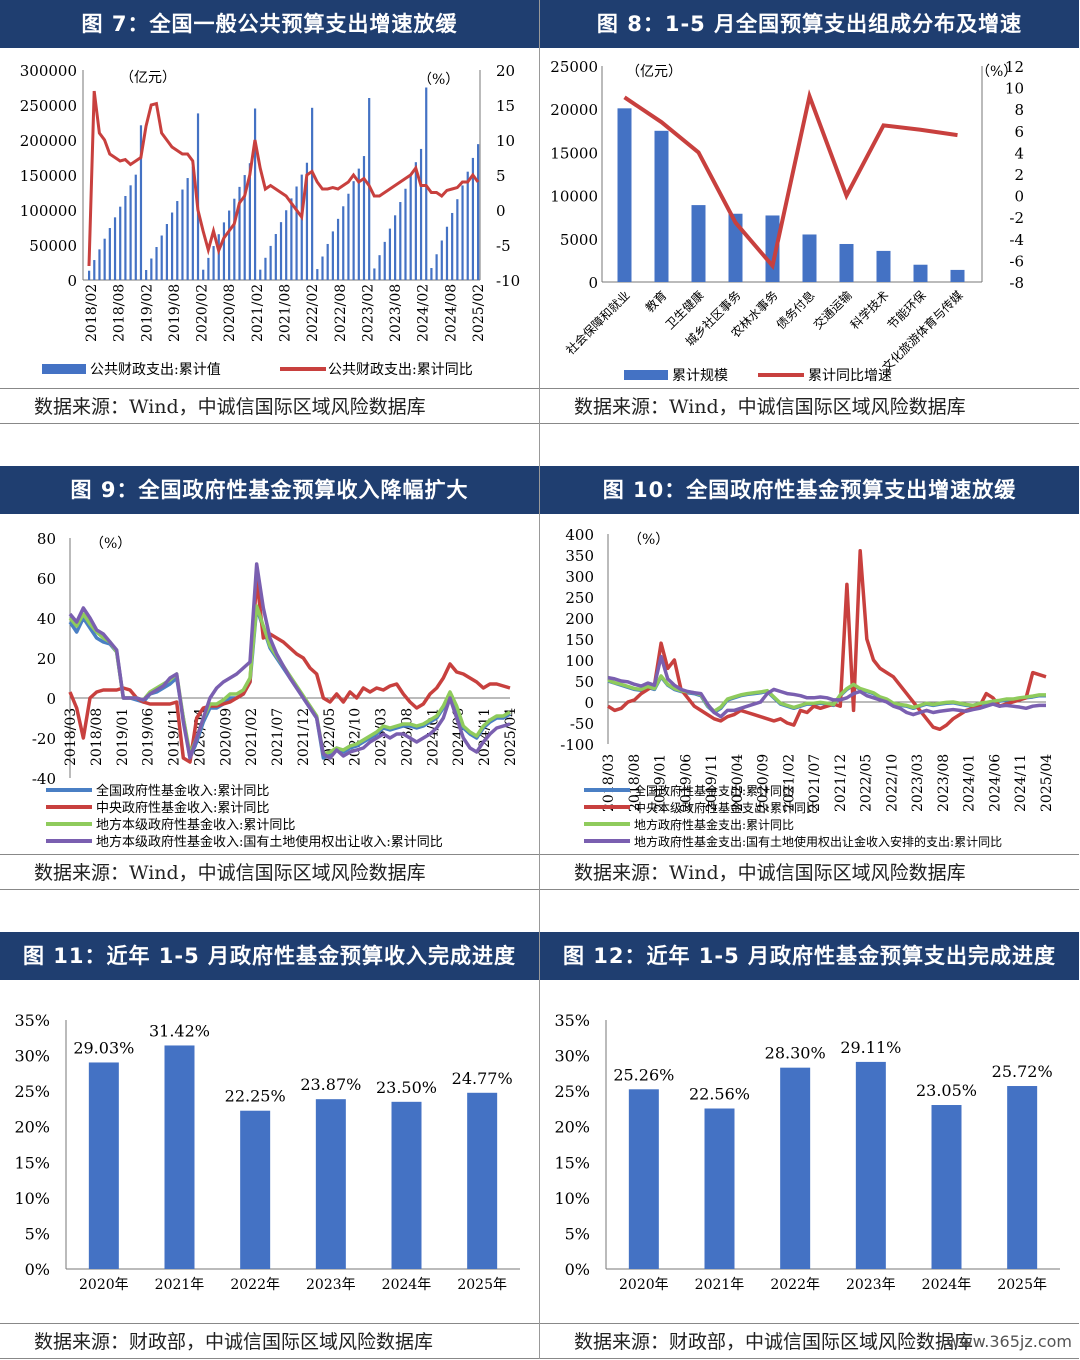 Image resolution: width=1080 pixels, height=1360 pixels. What do you see at coordinates (269, 24) in the screenshot?
I see `fig7-title: 图 7：全国一般公共预算支出增速放缓` at bounding box center [269, 24].